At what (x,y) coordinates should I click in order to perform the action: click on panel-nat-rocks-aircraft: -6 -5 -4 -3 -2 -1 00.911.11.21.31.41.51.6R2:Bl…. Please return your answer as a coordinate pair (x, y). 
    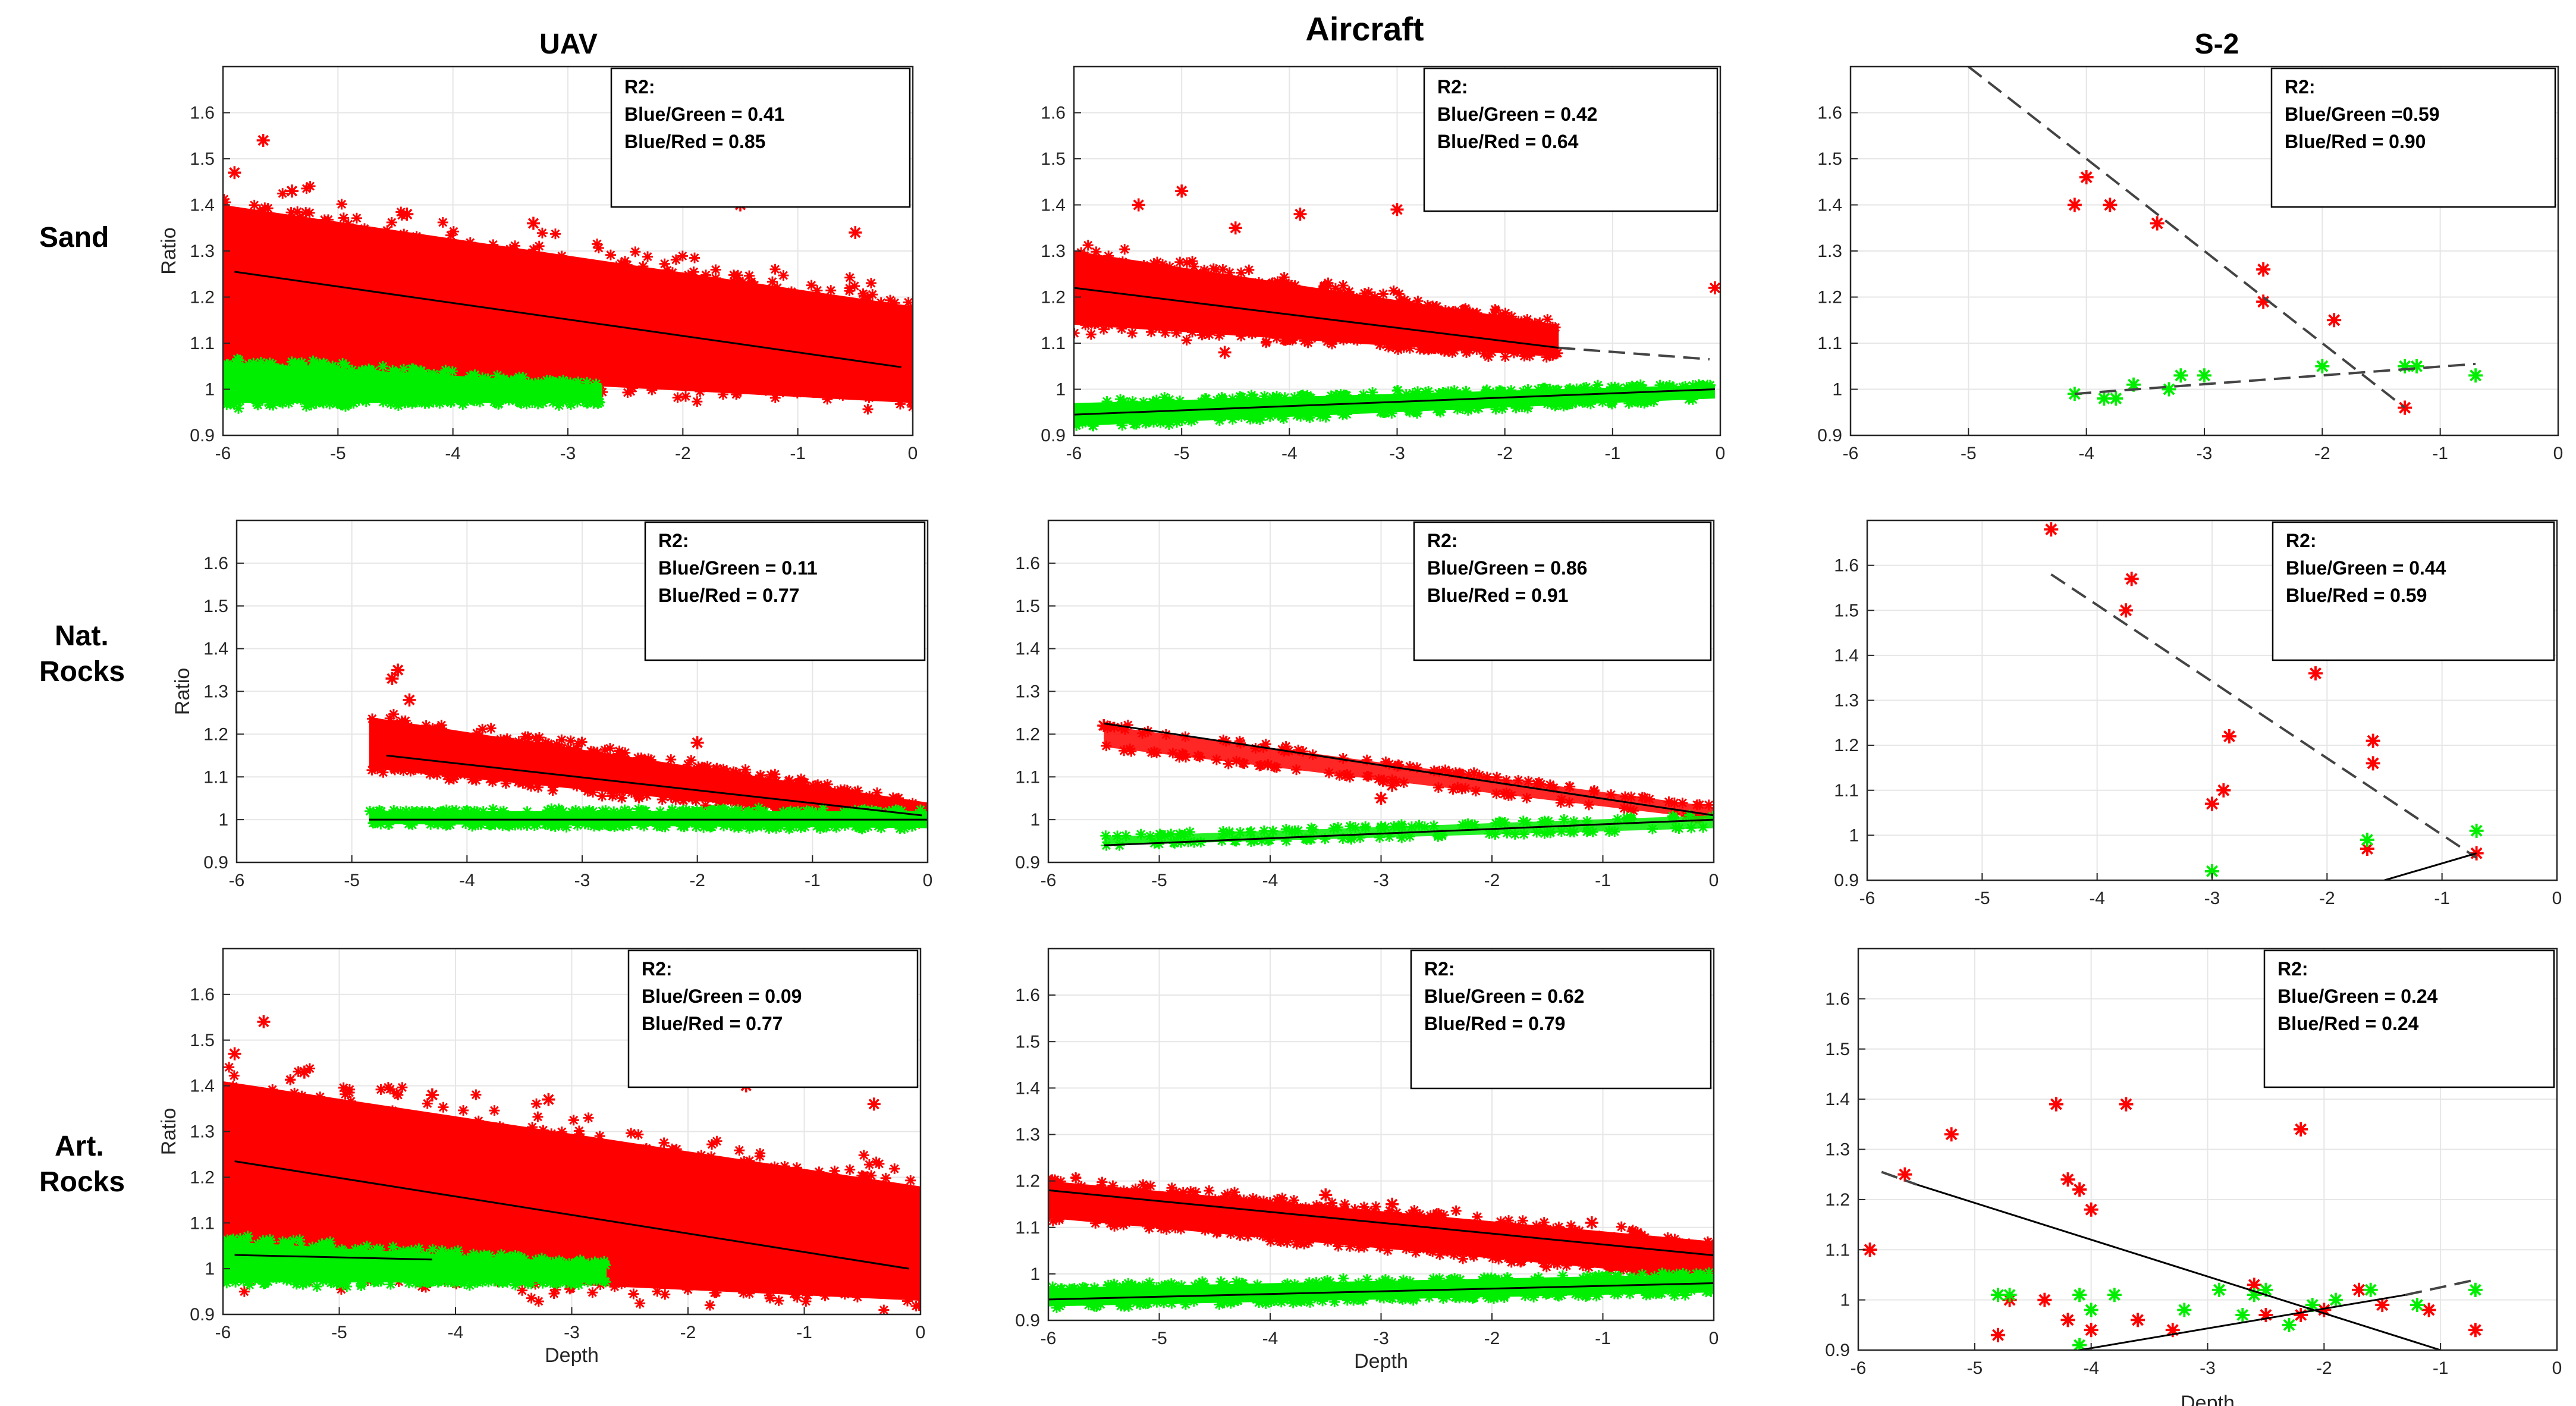
    Looking at the image, I should click on (1367, 704).